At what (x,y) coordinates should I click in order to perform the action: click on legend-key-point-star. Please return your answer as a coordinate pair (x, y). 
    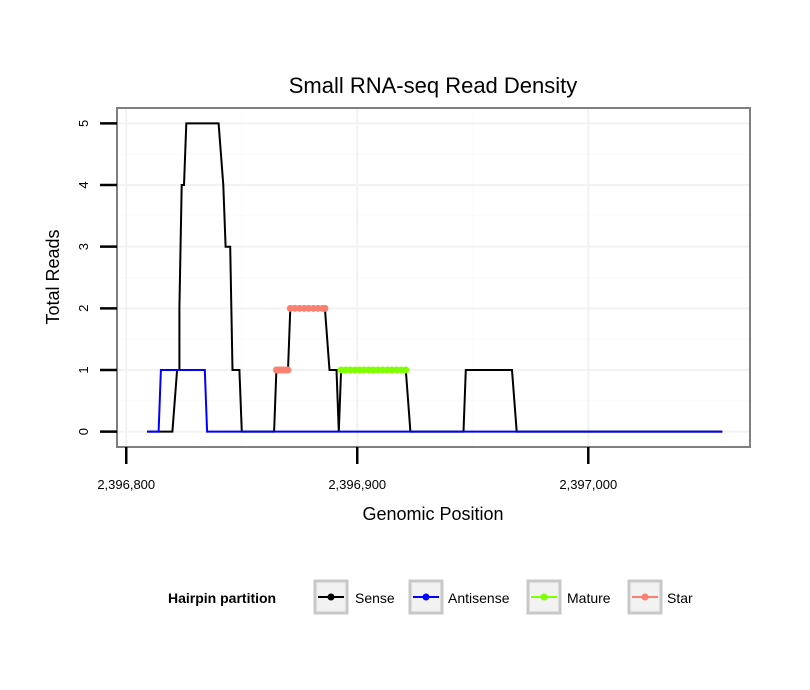
    Looking at the image, I should click on (645, 597).